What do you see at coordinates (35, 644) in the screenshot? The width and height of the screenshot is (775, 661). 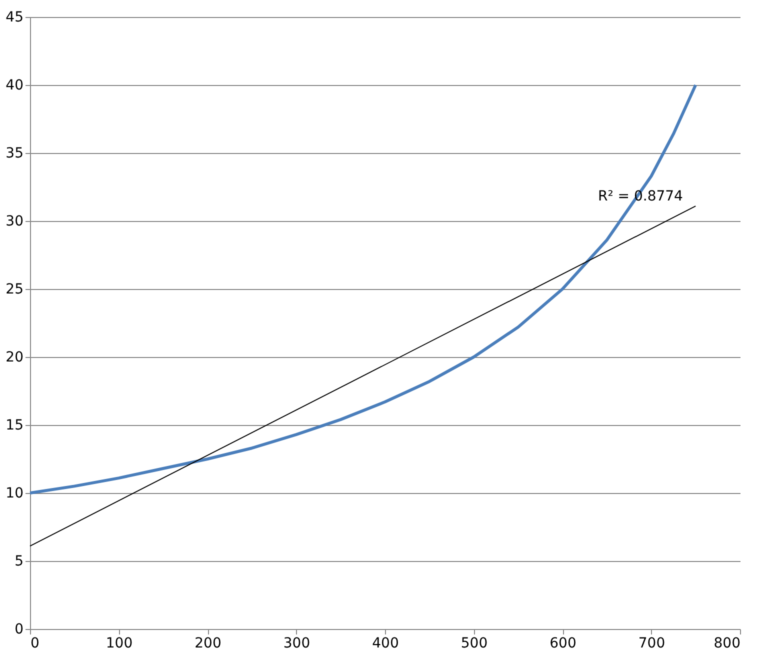 I see `x-tick-label: 0` at bounding box center [35, 644].